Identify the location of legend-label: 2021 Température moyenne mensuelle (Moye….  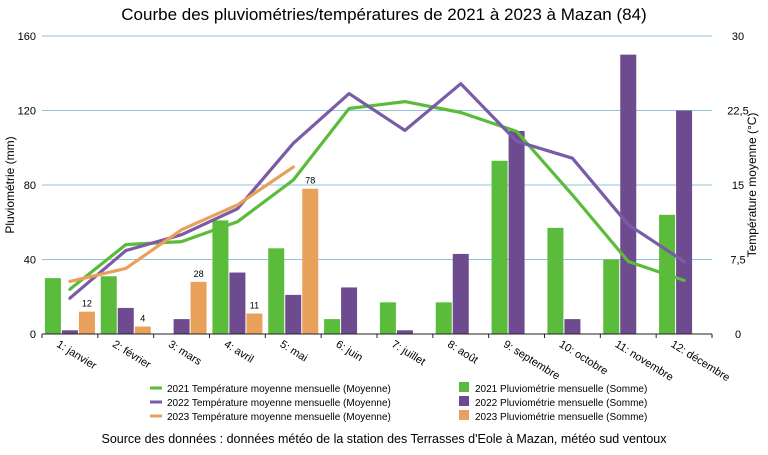
(279, 389).